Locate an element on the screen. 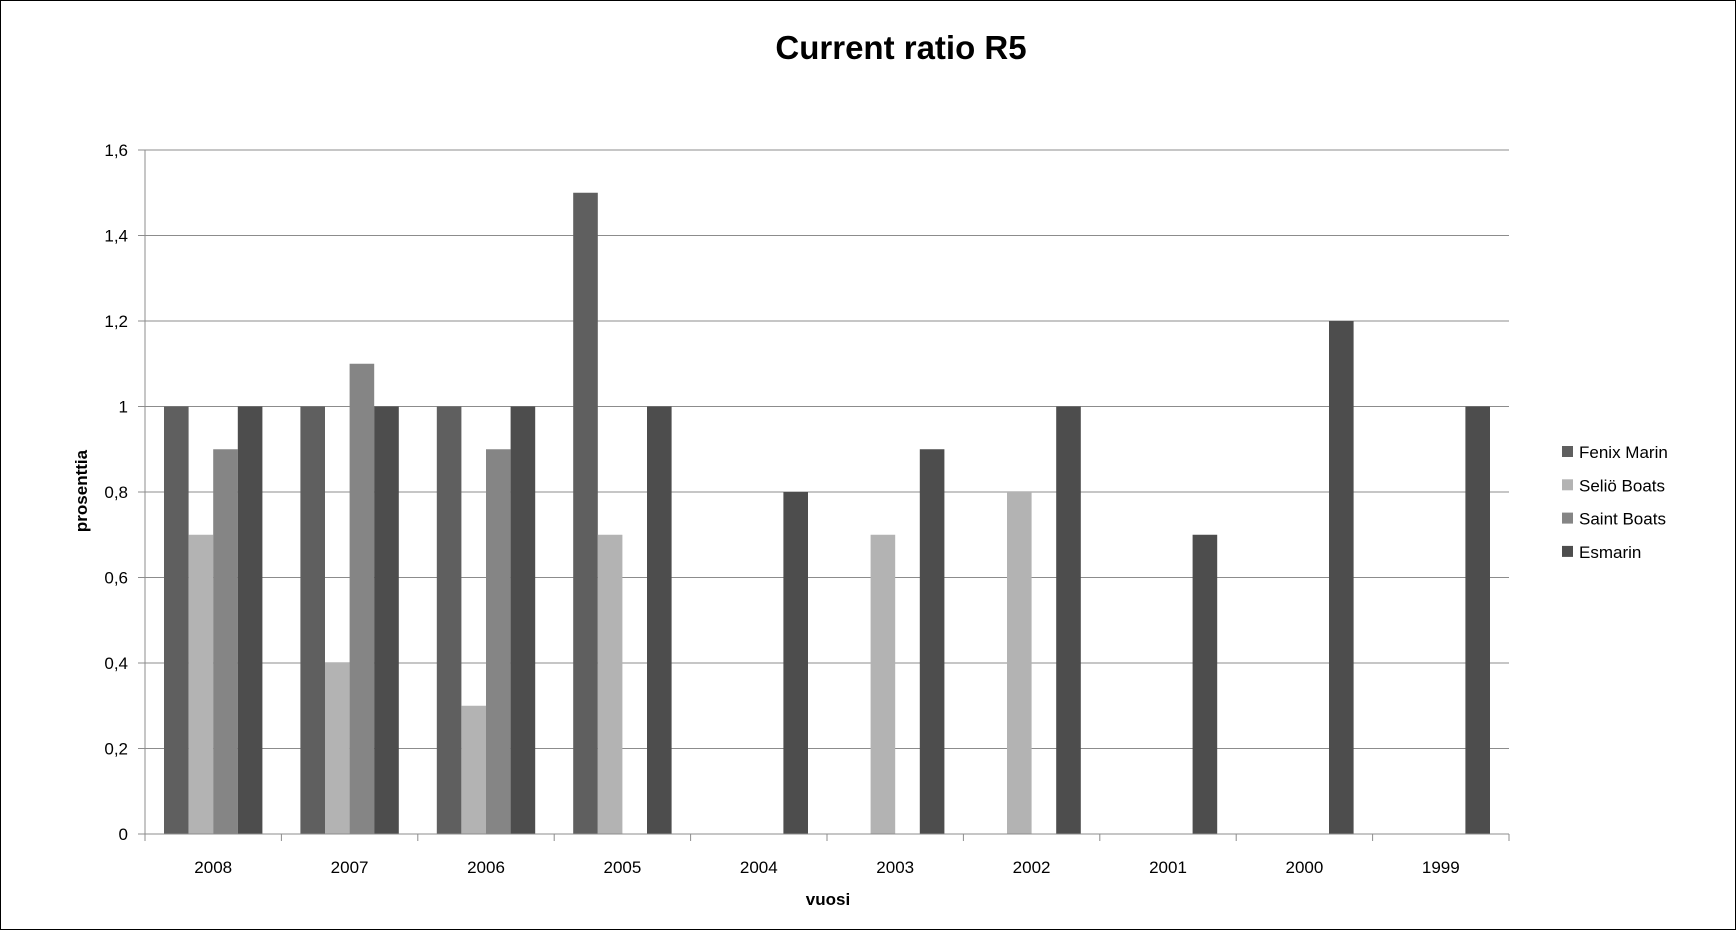  x-axis-title: vuosi is located at coordinates (828, 899).